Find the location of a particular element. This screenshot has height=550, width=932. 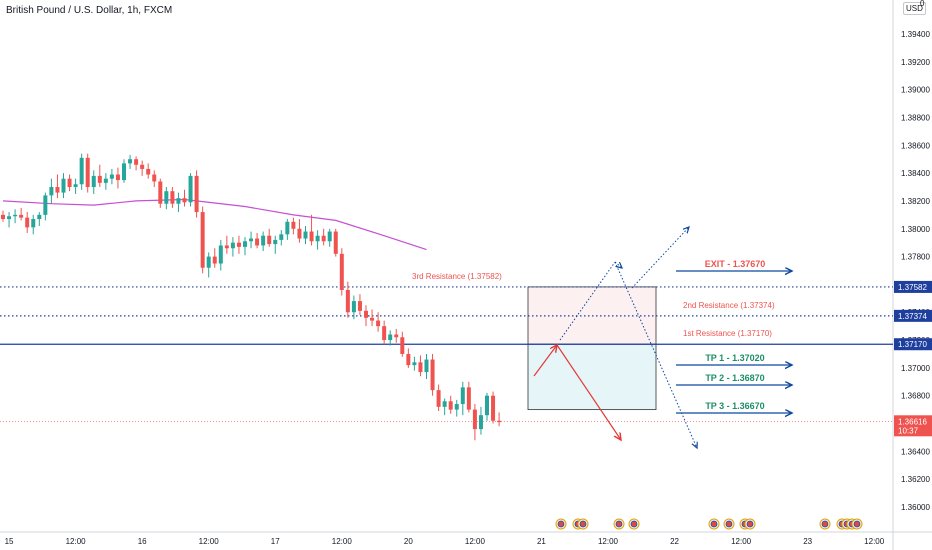

time-tick-label: 23 is located at coordinates (807, 541).